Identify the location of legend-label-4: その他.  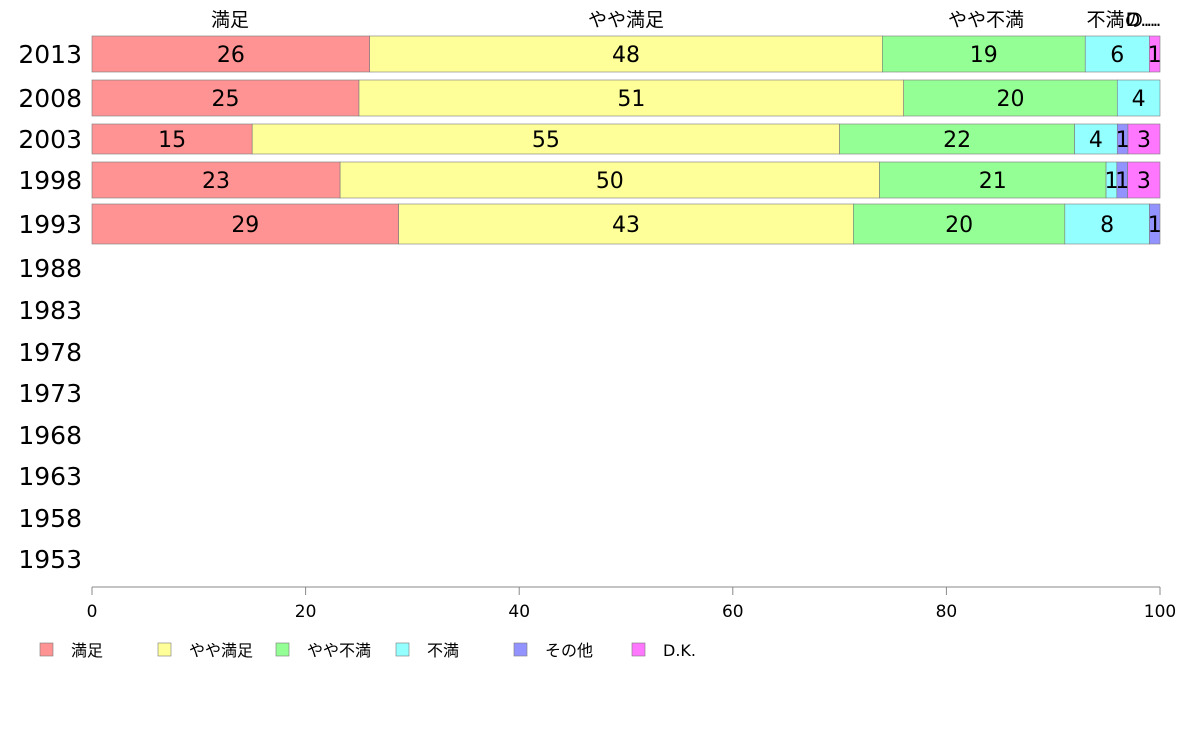
(569, 650).